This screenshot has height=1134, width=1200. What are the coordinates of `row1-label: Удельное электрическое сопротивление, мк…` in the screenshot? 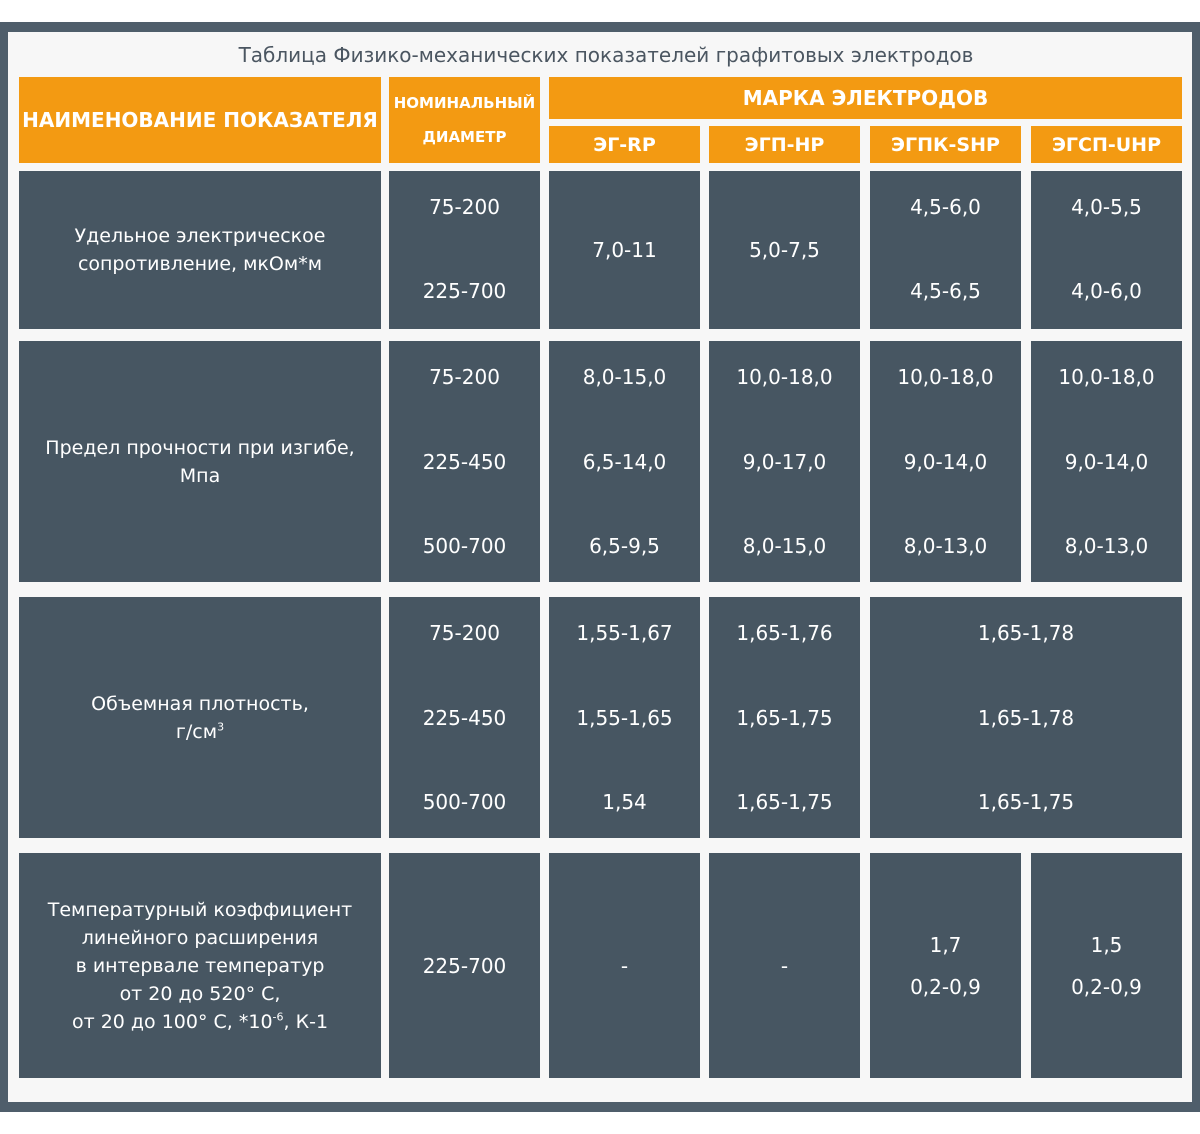 It's located at (200, 250).